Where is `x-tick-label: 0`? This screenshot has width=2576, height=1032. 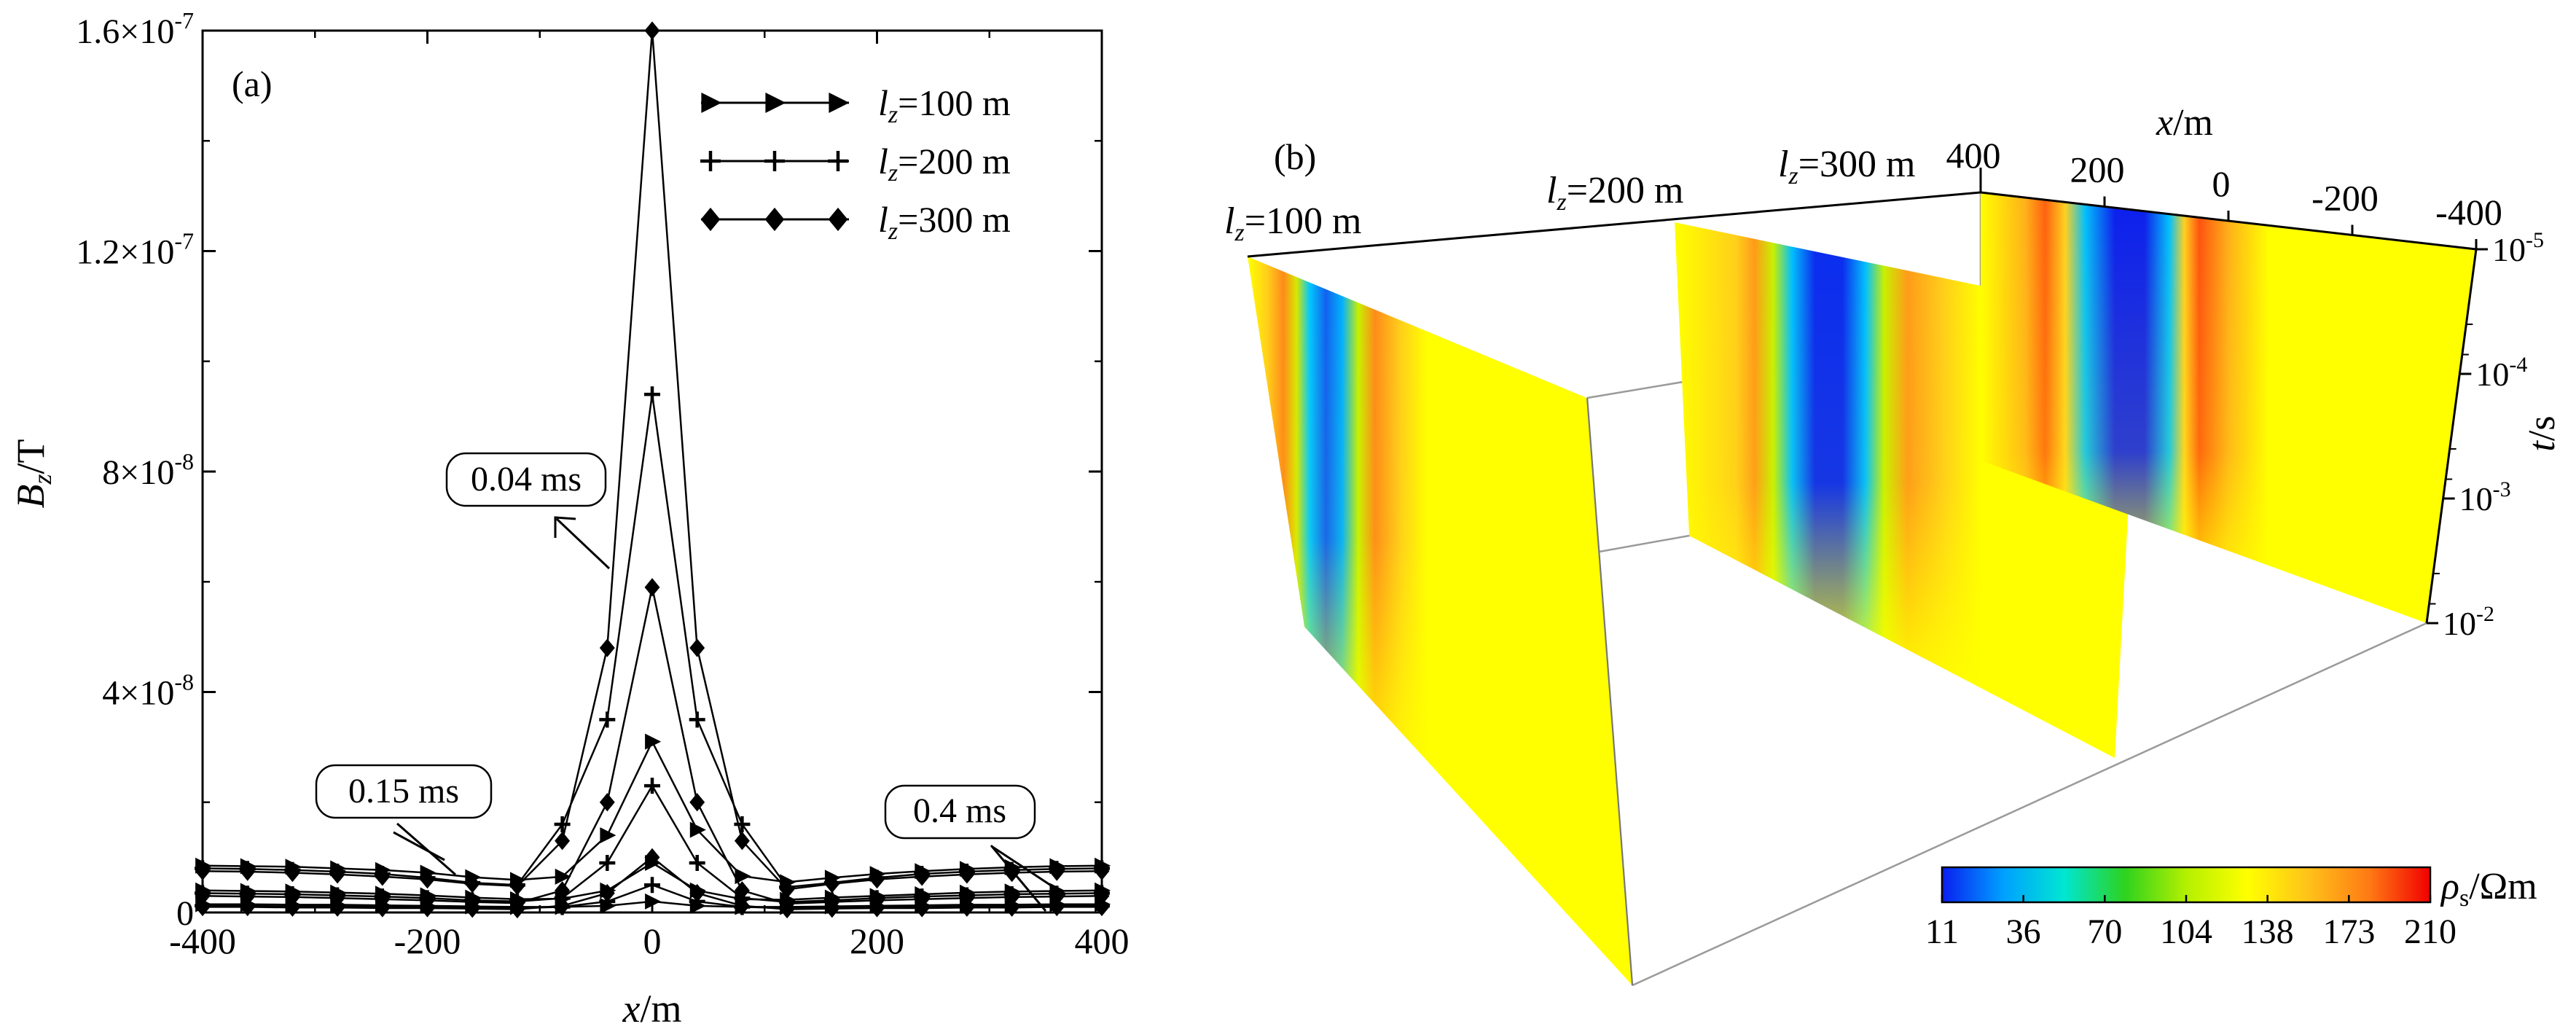
x-tick-label: 0 is located at coordinates (2221, 183).